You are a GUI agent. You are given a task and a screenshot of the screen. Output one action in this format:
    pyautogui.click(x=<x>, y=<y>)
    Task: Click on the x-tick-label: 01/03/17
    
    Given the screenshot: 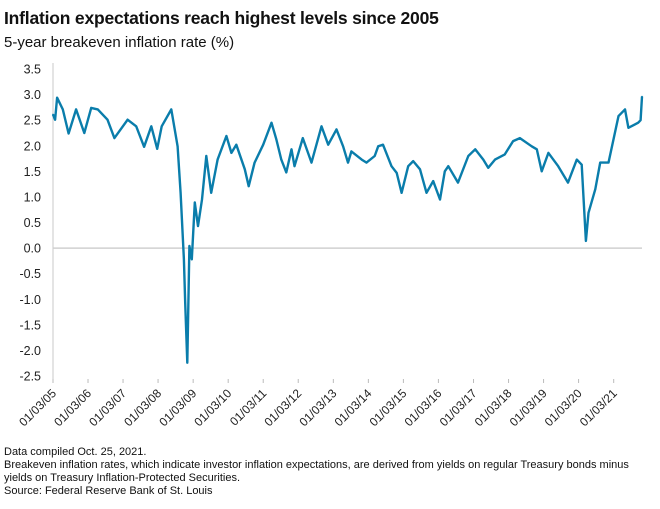 What is the action you would take?
    pyautogui.click(x=458, y=407)
    